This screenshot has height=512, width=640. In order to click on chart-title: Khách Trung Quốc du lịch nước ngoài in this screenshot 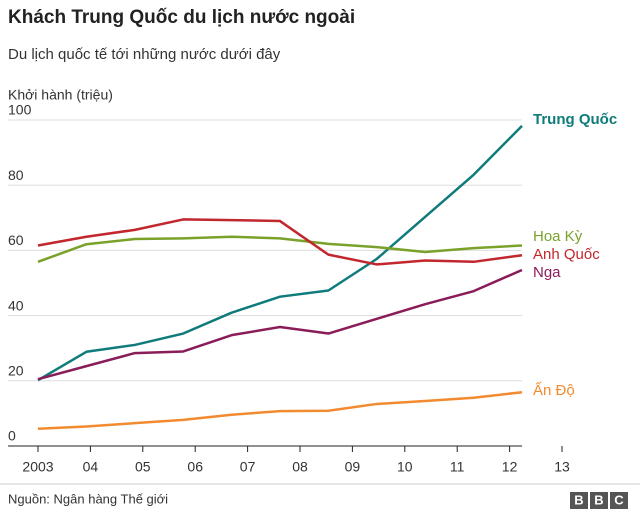, I will do `click(181, 17)`.